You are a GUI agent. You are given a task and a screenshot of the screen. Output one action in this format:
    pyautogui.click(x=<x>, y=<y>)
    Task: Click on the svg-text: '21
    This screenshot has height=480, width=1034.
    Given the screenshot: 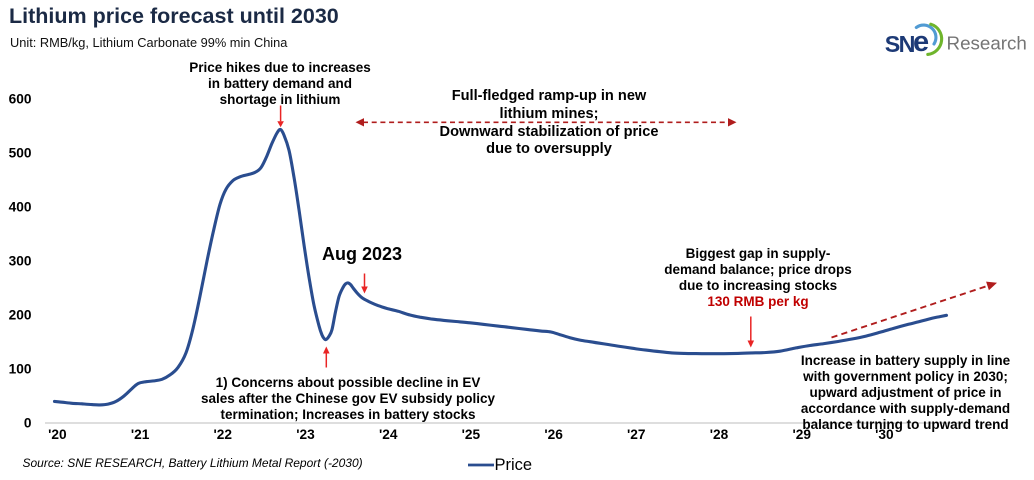 What is the action you would take?
    pyautogui.click(x=140, y=434)
    